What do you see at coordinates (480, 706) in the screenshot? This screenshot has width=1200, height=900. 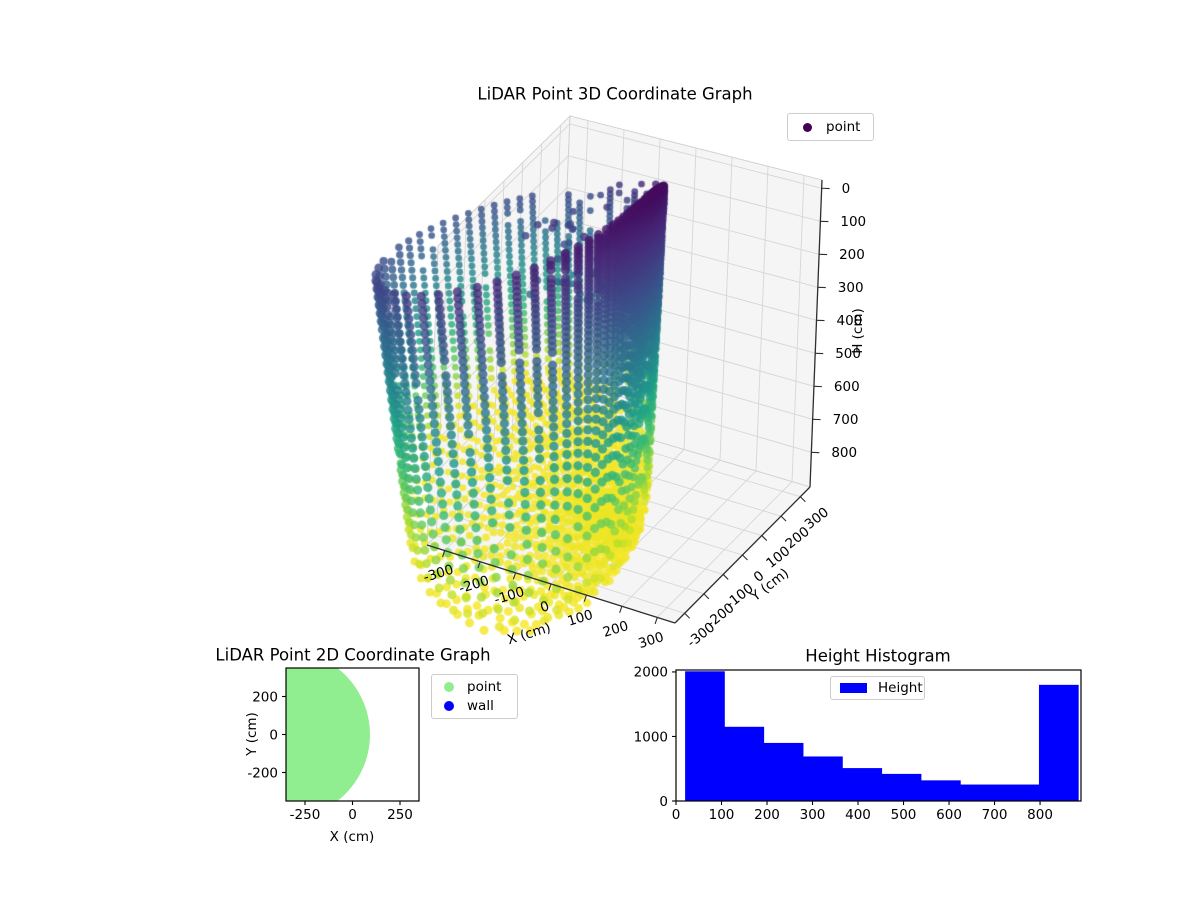 I see `legend-label: wall` at bounding box center [480, 706].